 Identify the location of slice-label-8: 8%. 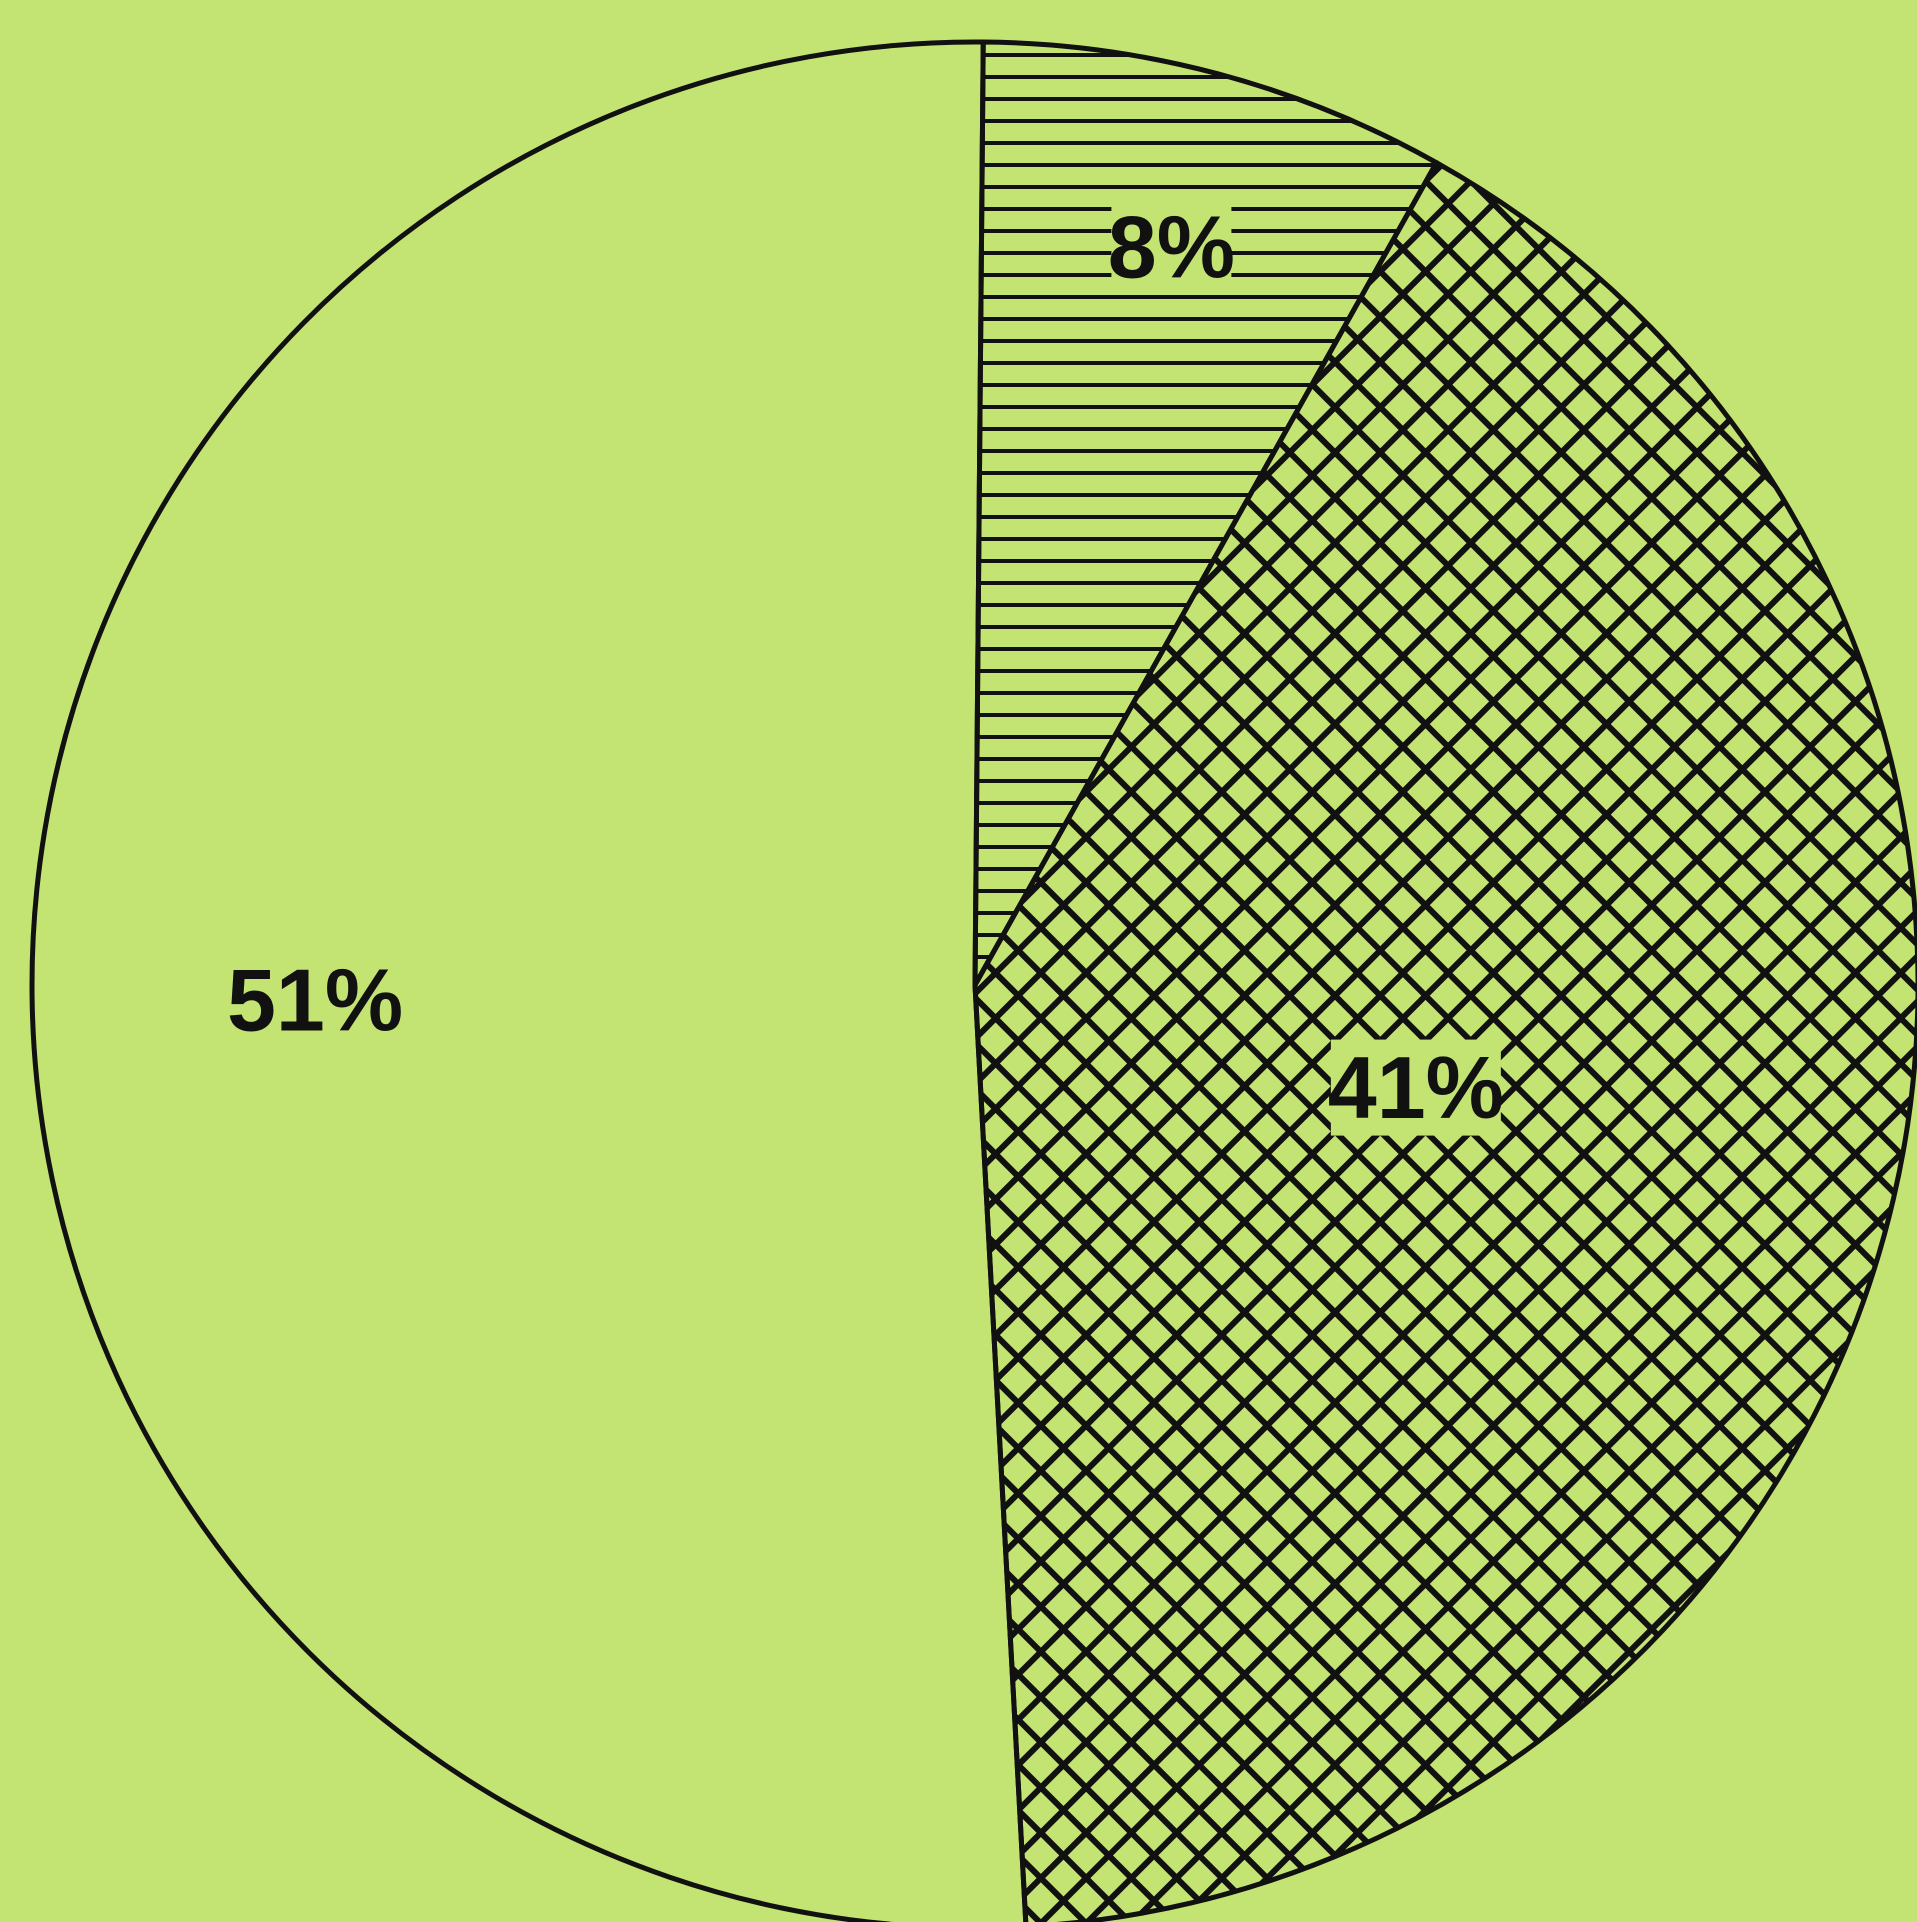
(1171, 246).